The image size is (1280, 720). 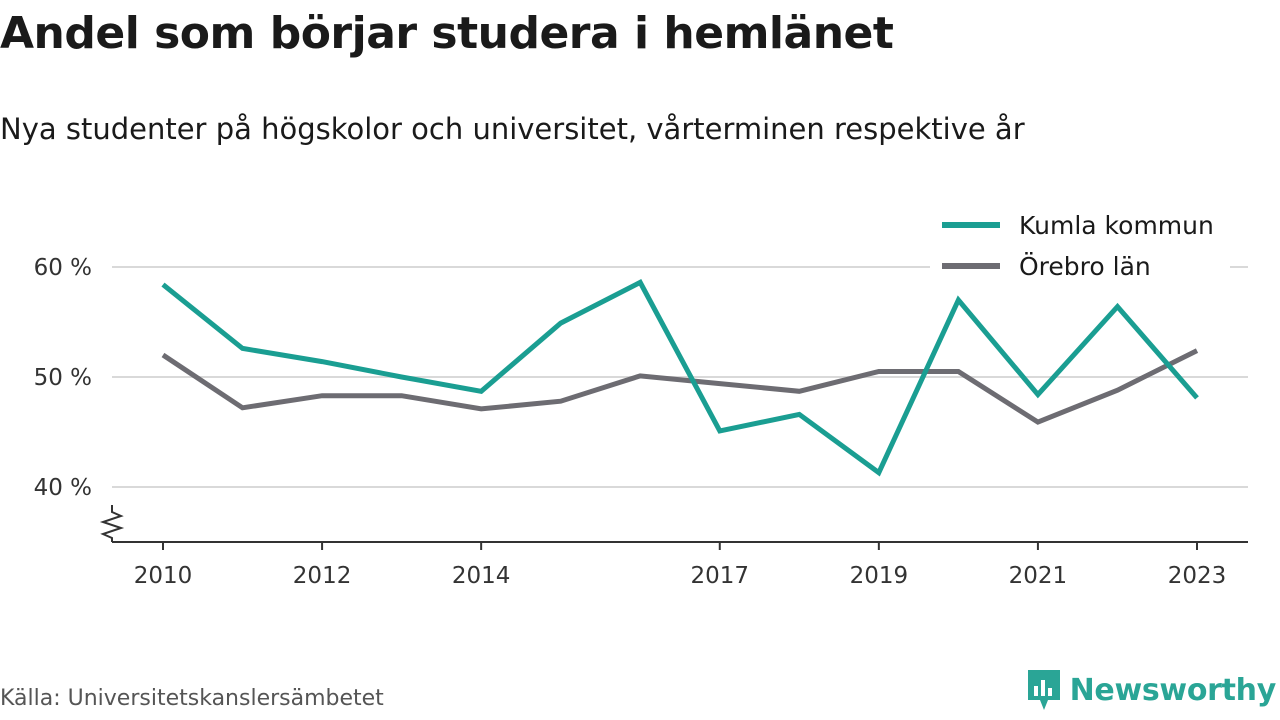 What do you see at coordinates (680, 386) in the screenshot?
I see `series-line` at bounding box center [680, 386].